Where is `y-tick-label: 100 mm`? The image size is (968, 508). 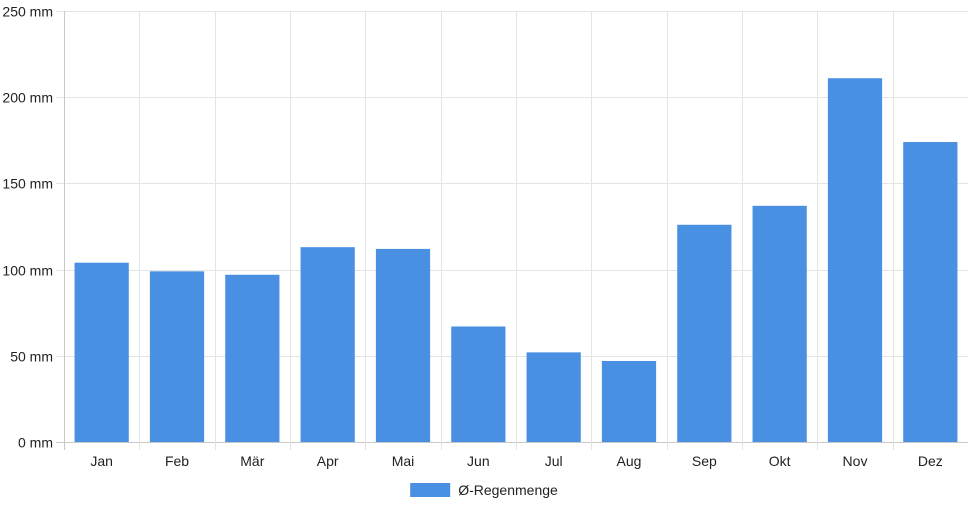
y-tick-label: 100 mm is located at coordinates (27, 271).